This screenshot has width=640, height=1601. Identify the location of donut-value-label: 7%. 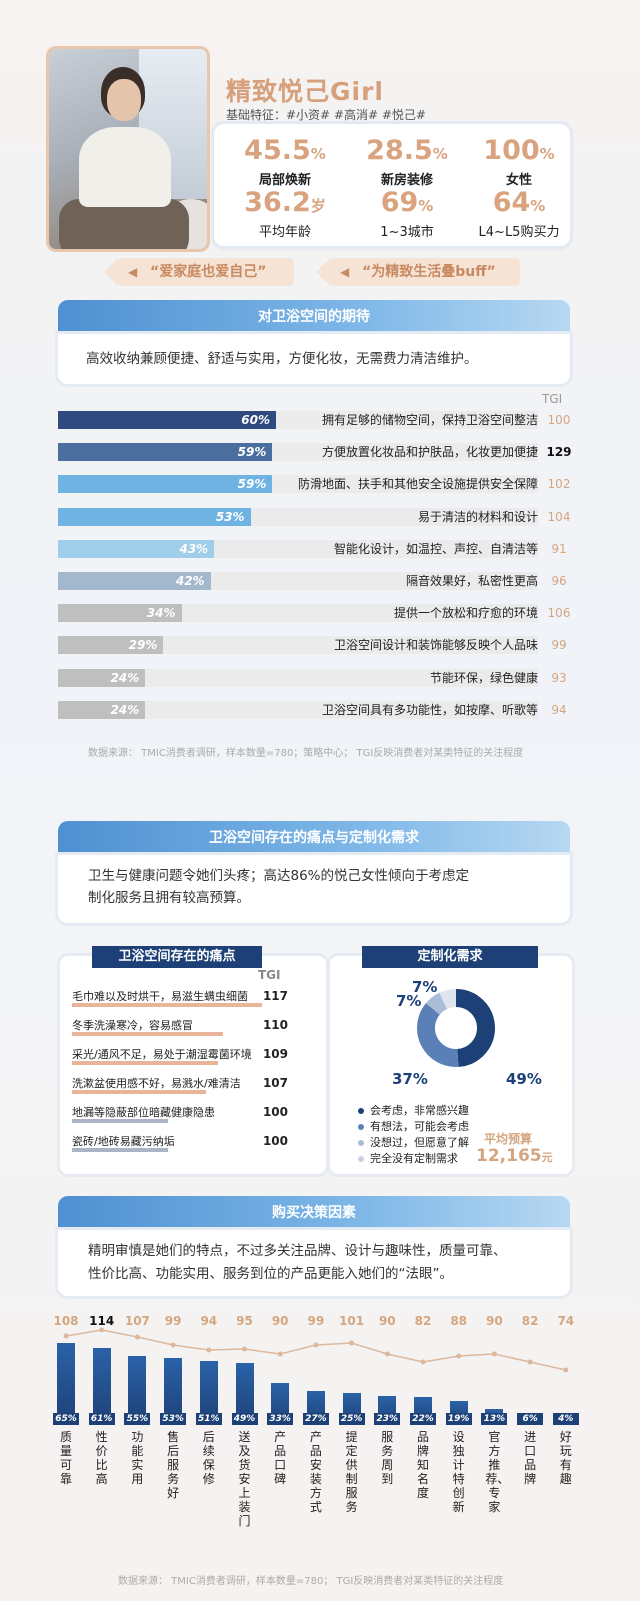
(408, 1001).